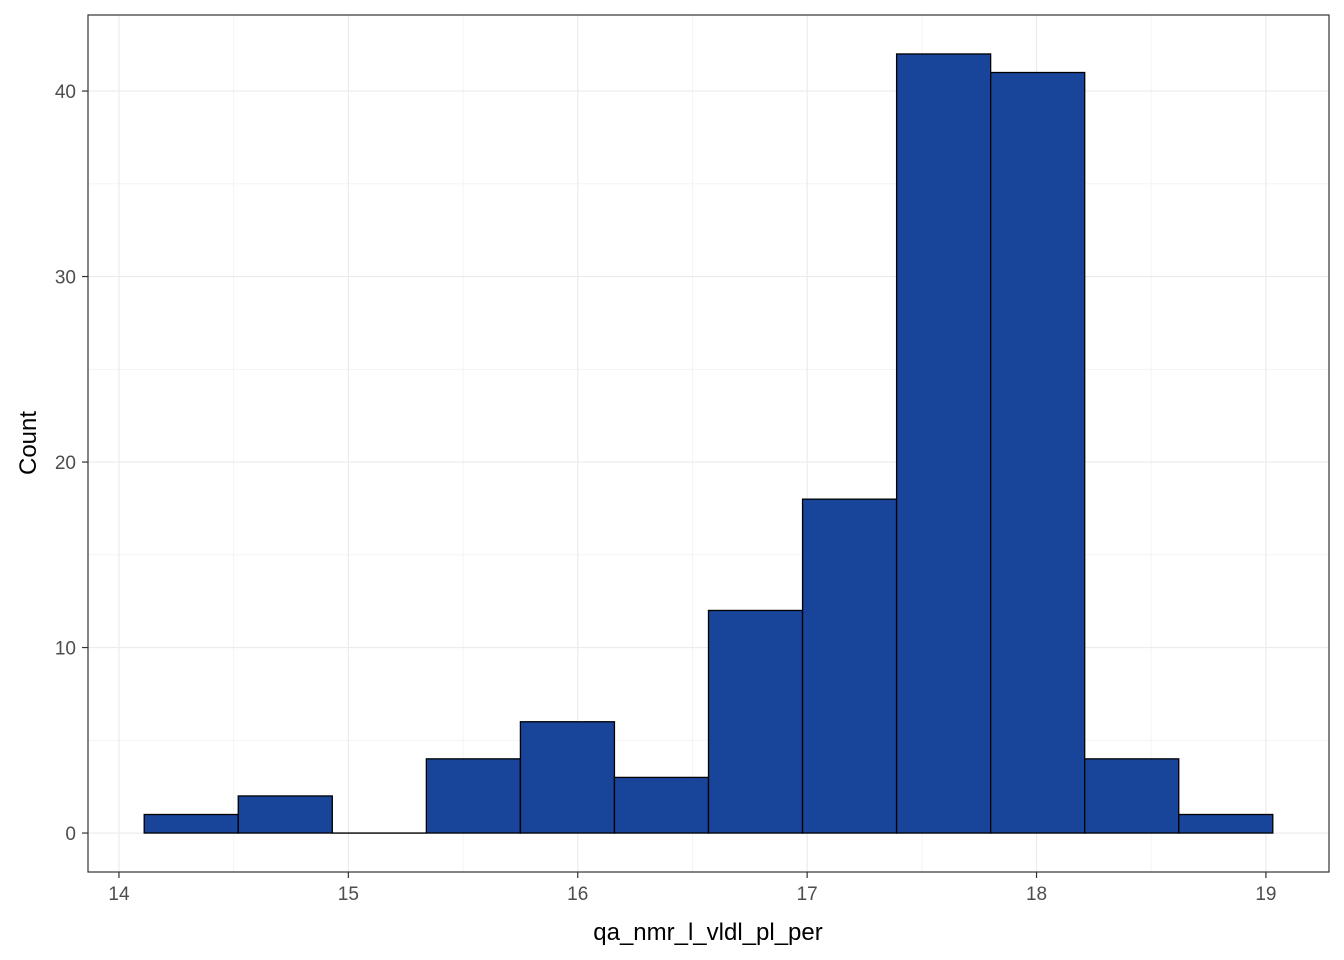  I want to click on x-tick-label: 17, so click(807, 894).